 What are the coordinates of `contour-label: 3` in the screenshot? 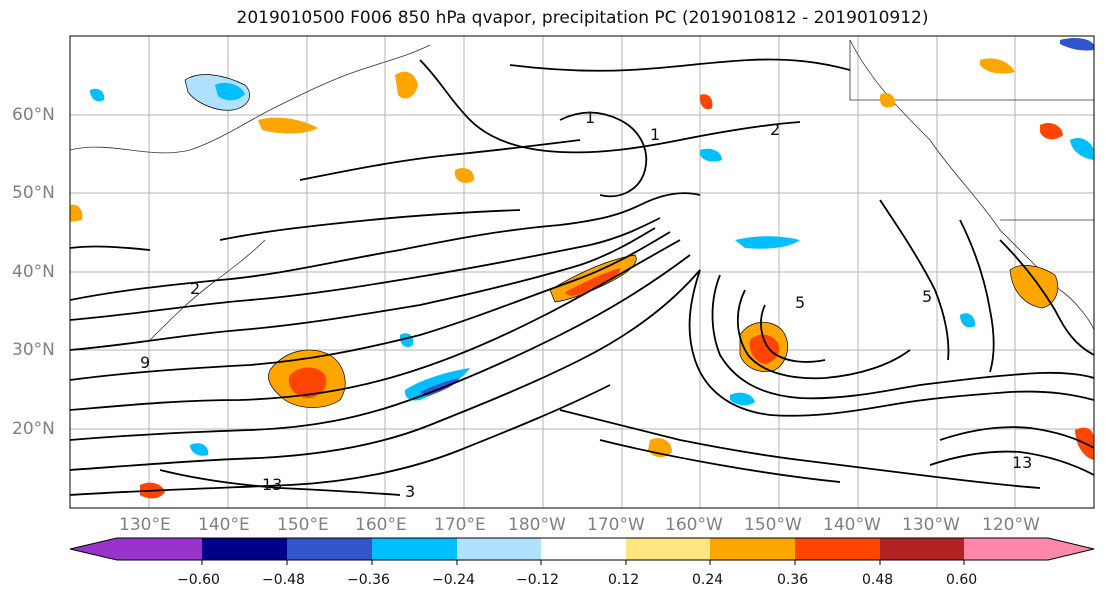 It's located at (410, 491).